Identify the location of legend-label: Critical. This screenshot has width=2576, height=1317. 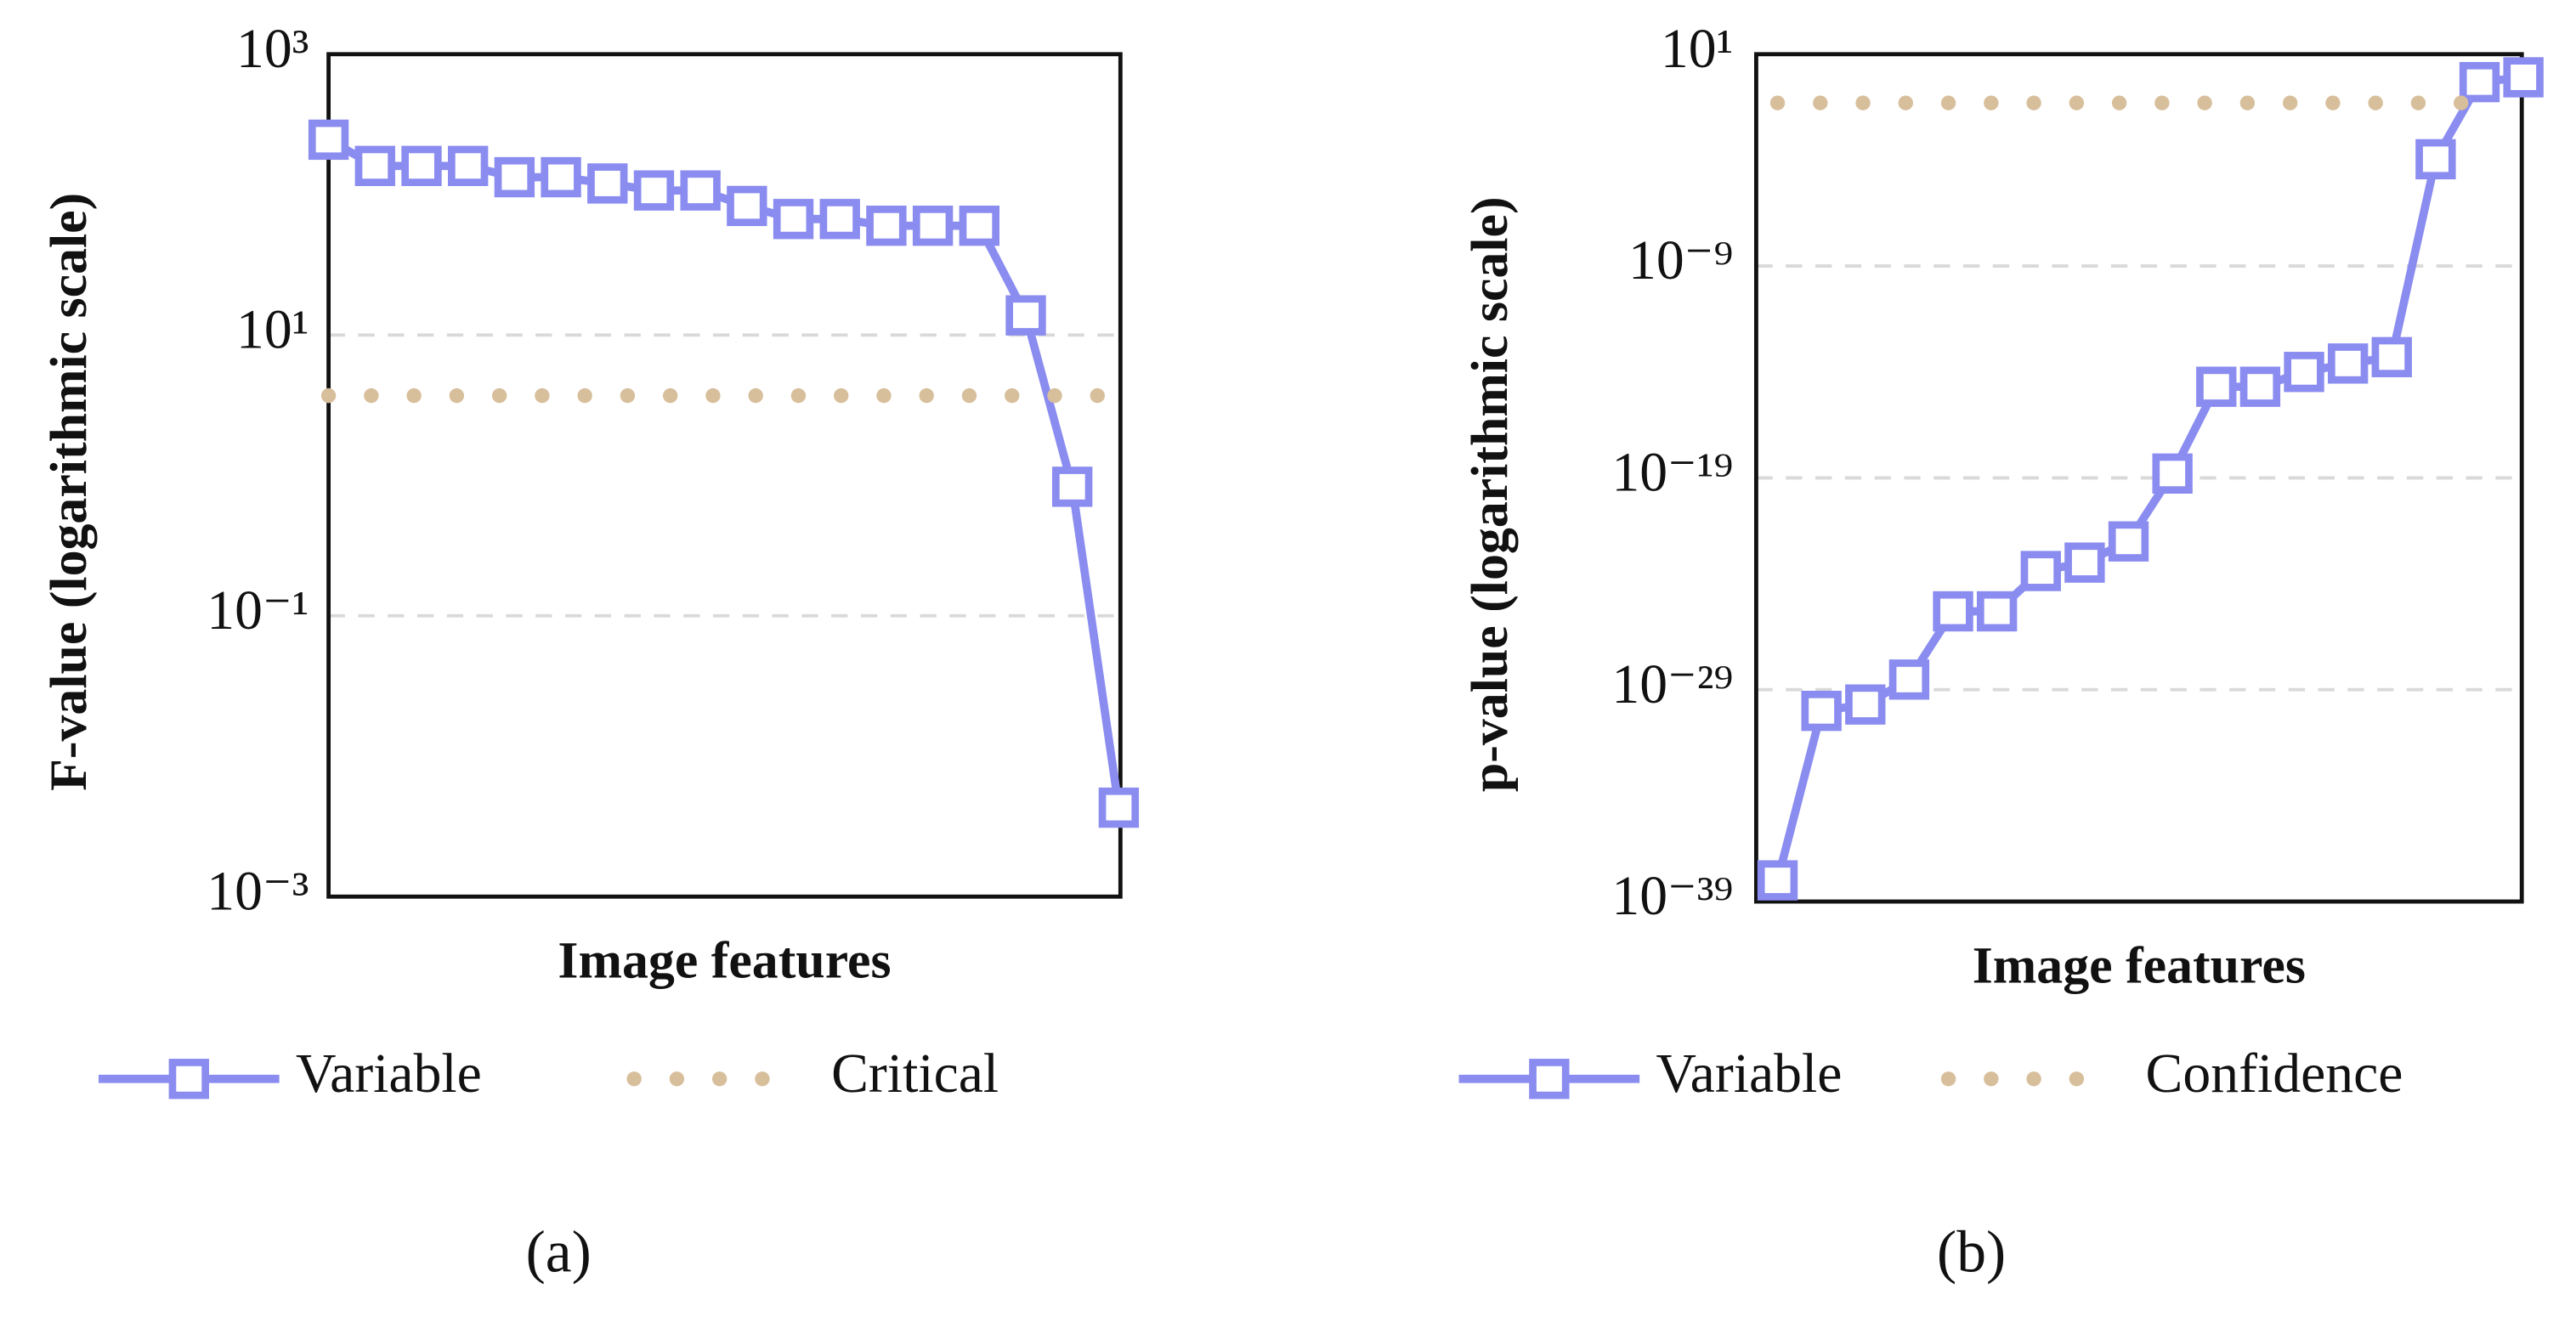
(915, 1074).